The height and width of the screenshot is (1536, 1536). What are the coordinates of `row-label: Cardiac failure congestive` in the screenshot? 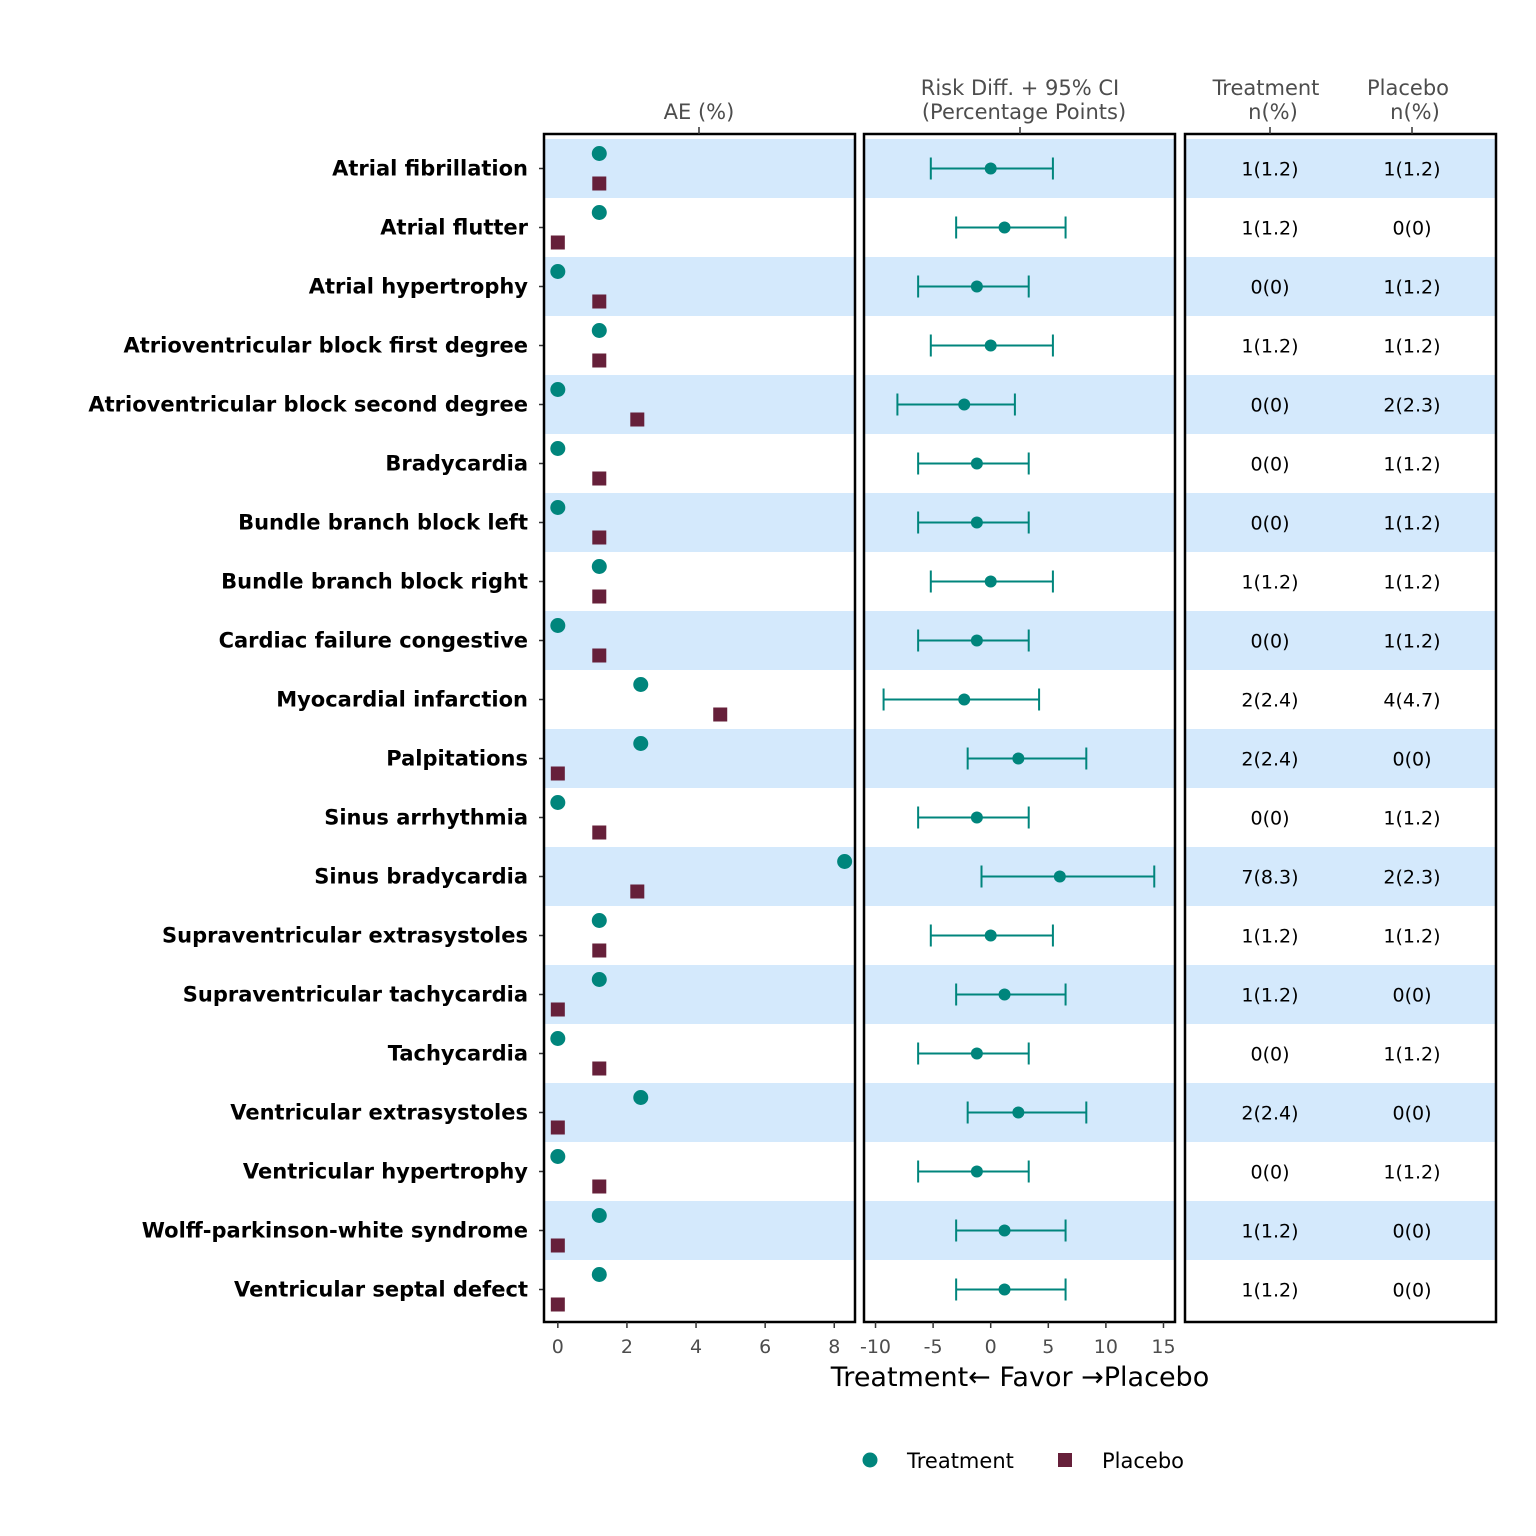 It's located at (373, 641).